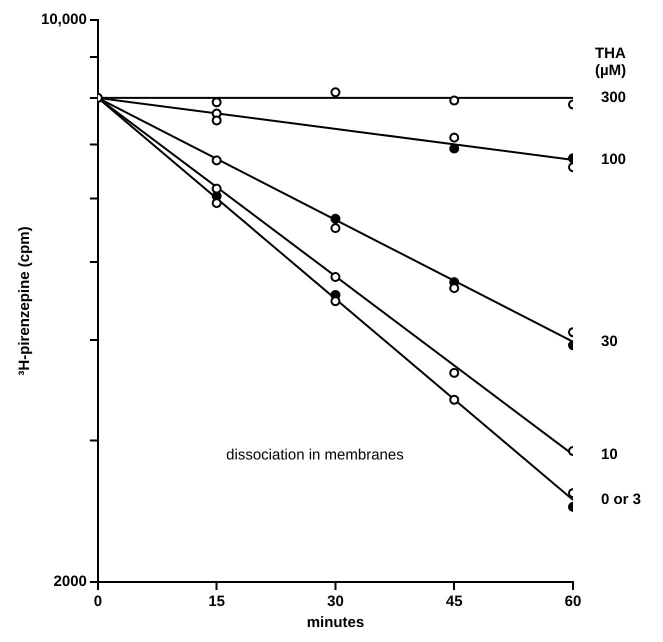  Describe the element at coordinates (621, 499) in the screenshot. I see `series-label: 0 or 3` at that location.